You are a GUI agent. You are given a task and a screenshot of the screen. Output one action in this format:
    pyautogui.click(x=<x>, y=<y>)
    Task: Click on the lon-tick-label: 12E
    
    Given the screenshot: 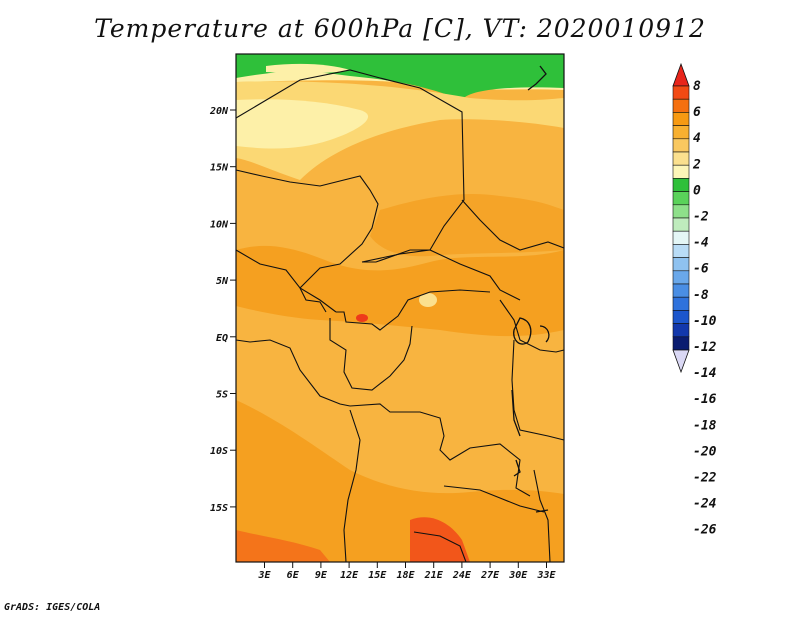 What is the action you would take?
    pyautogui.click(x=349, y=575)
    